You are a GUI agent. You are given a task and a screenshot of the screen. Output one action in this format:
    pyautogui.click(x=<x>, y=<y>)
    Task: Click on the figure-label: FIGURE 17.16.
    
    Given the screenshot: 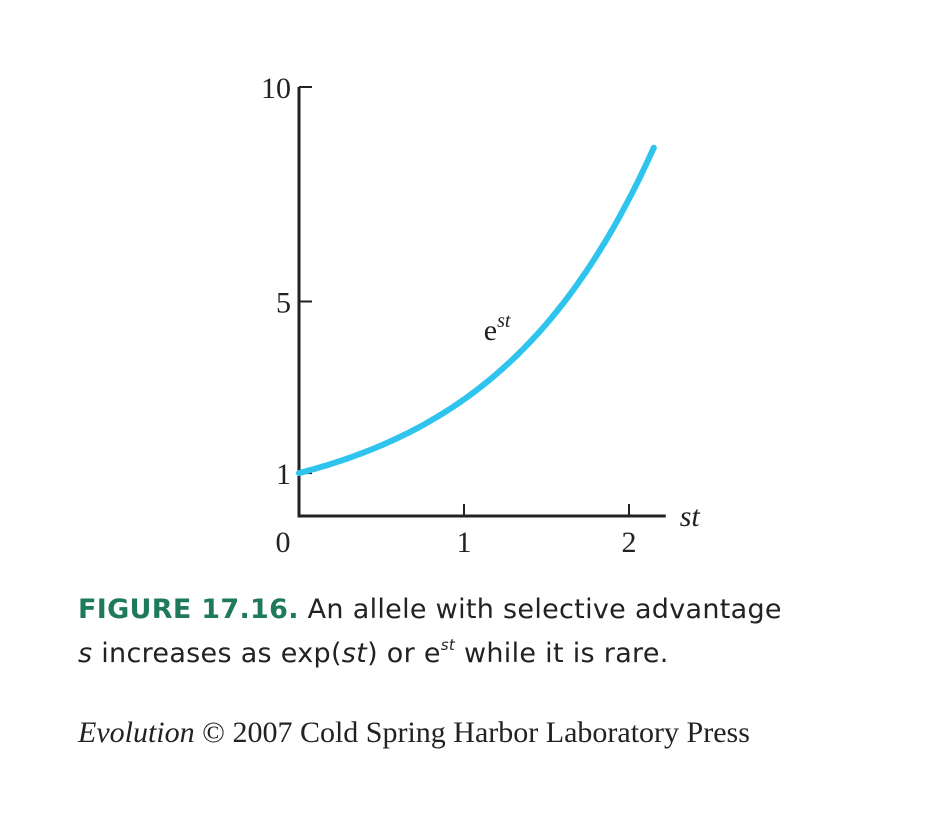 What is the action you would take?
    pyautogui.click(x=188, y=609)
    